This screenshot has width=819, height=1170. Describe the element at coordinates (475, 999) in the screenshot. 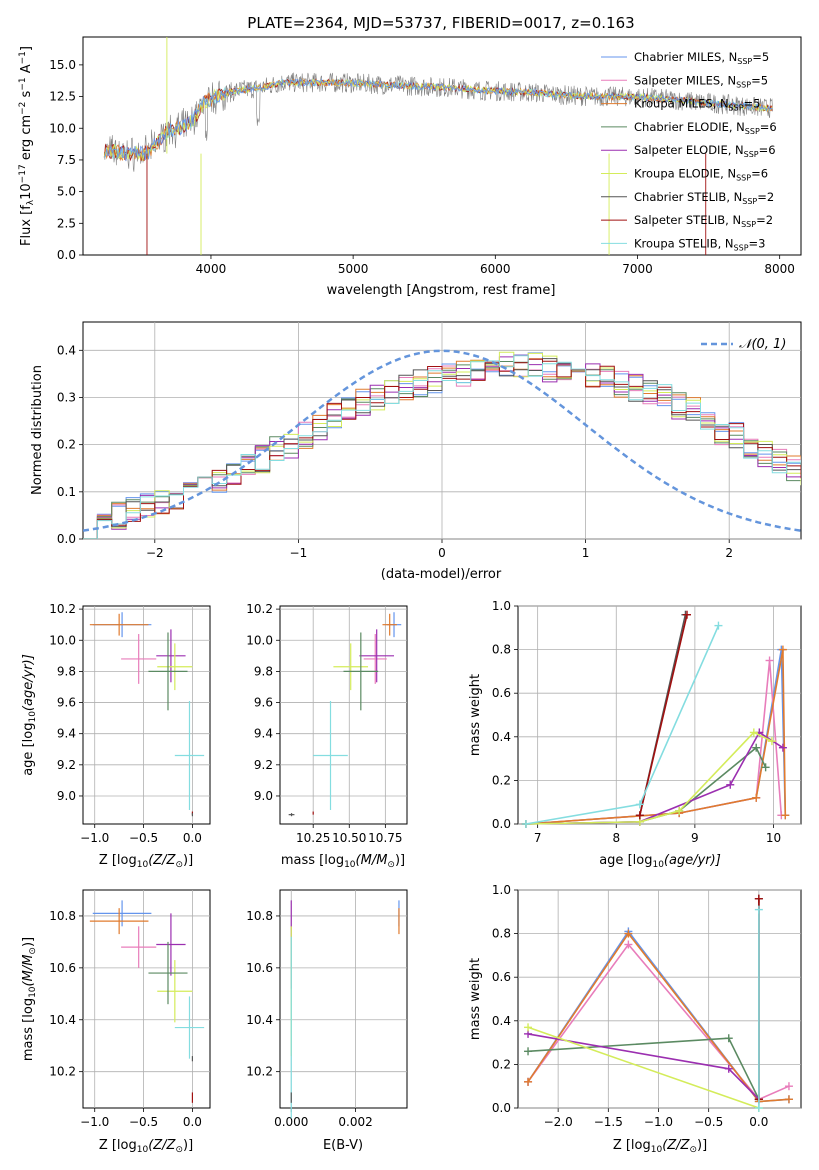

I see `massweight-vs-metallicity-ylabel: mass weight` at that location.